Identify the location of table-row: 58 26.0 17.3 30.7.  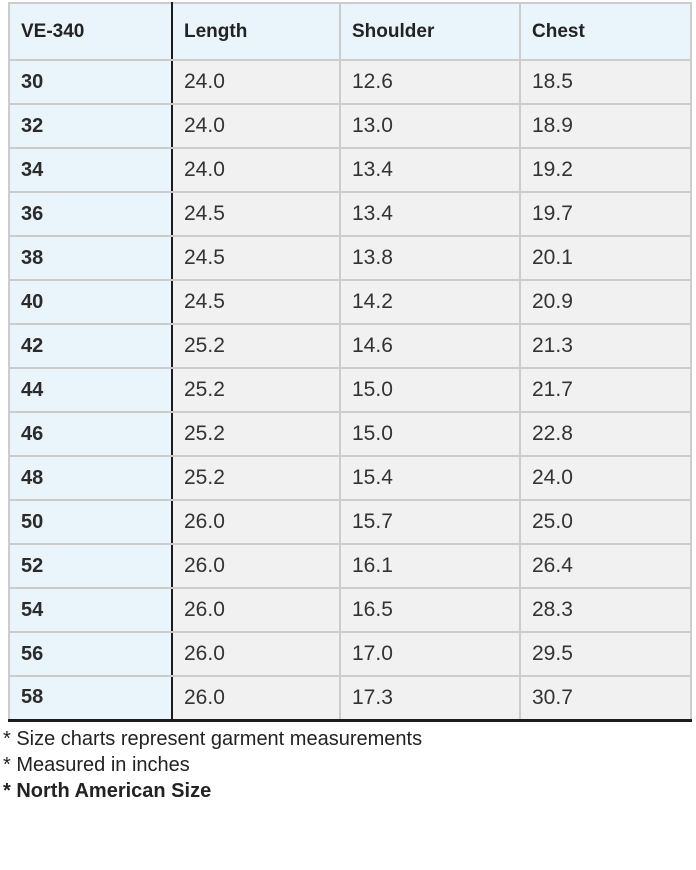
(350, 698).